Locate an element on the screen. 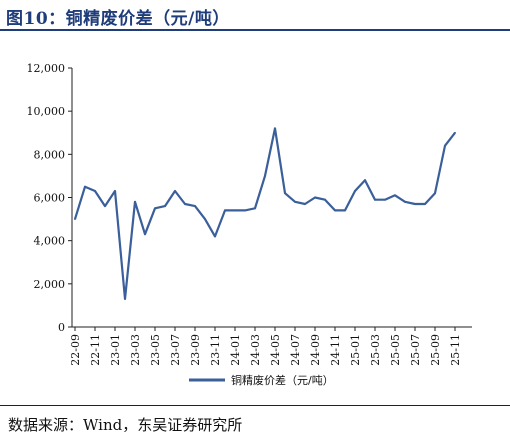 The image size is (510, 444). chart-legend: 铜精废价差（元/吨） is located at coordinates (261, 380).